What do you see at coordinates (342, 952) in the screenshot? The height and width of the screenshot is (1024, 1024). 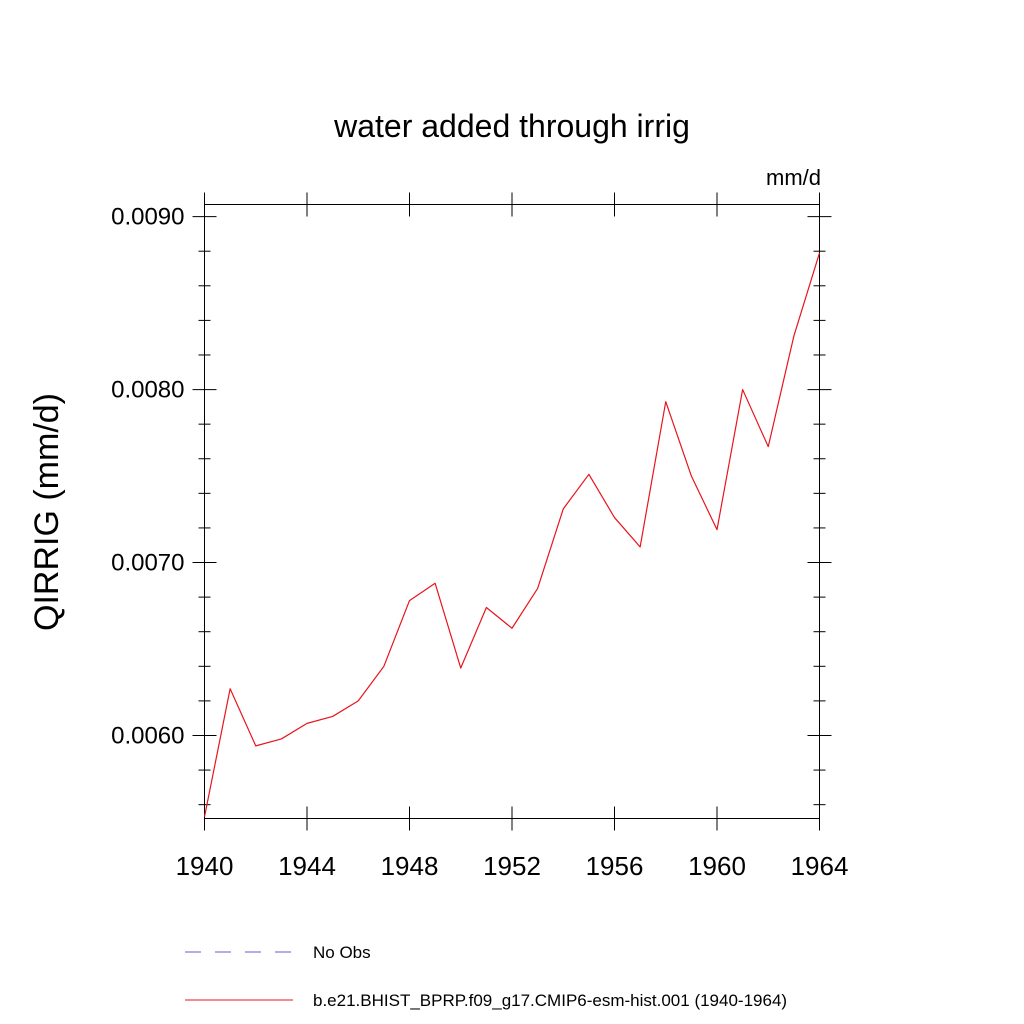 I see `legend-label: No Obs` at bounding box center [342, 952].